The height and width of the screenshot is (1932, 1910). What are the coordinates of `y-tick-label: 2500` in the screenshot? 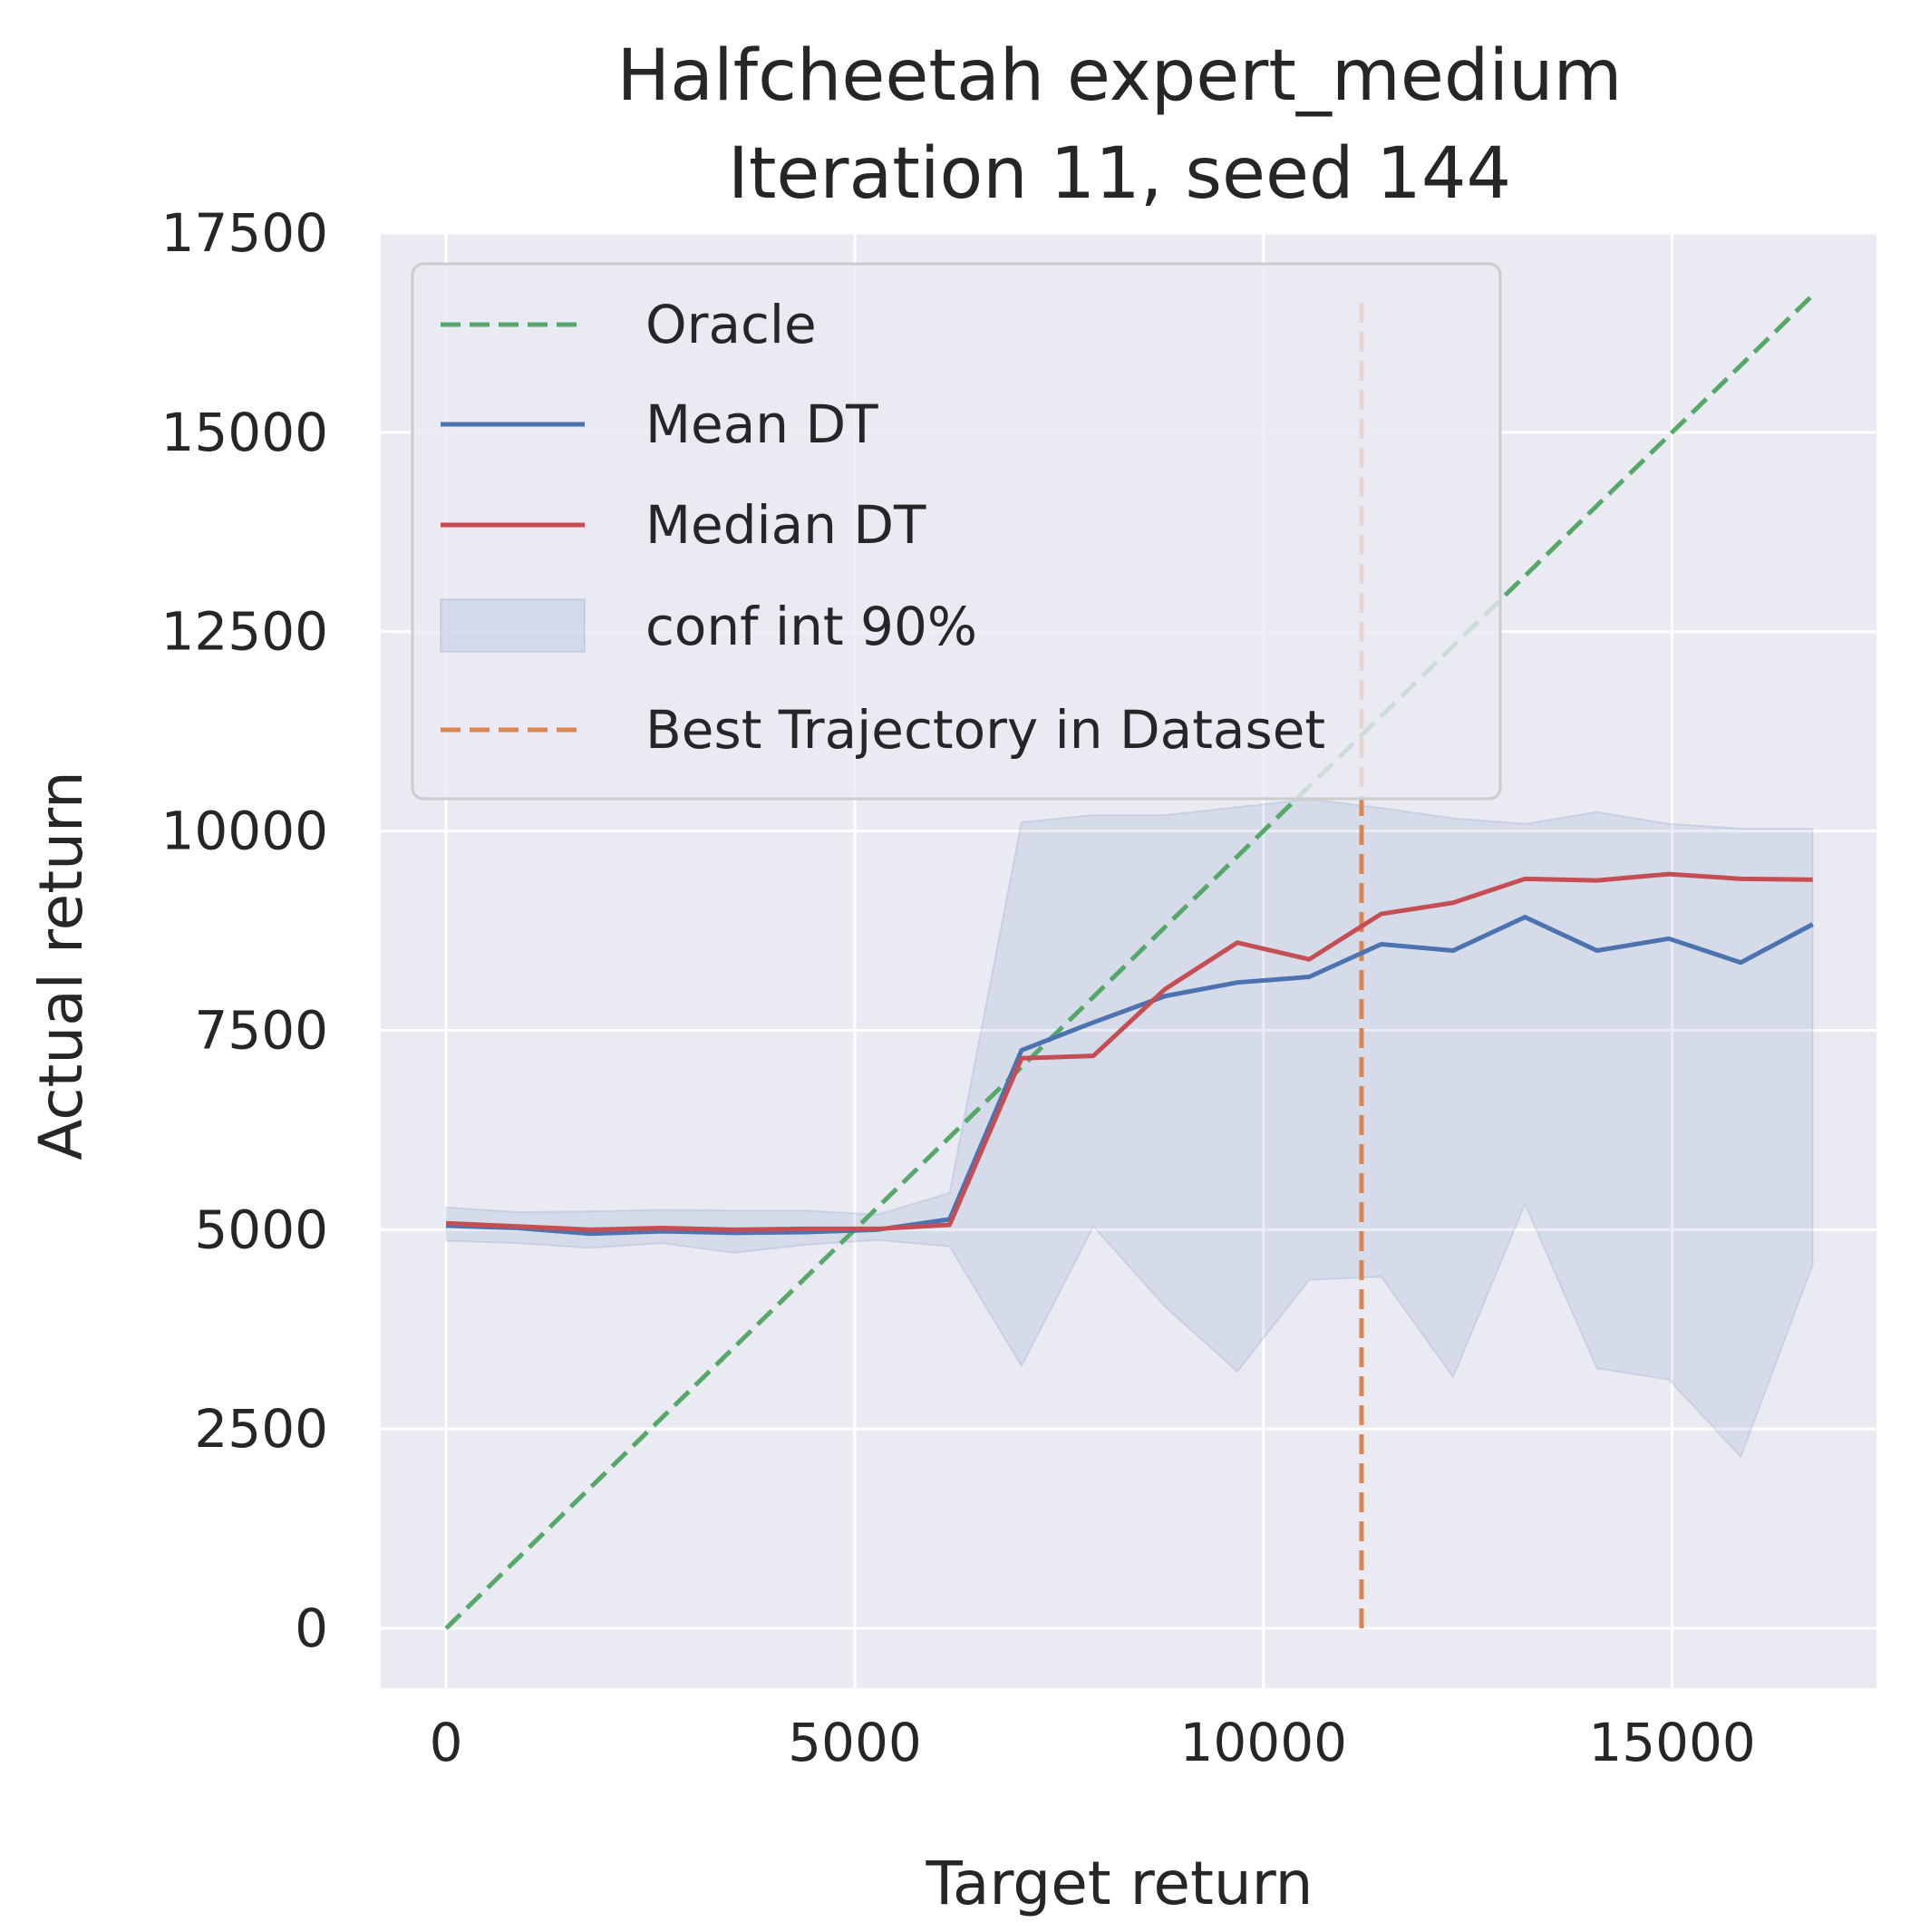 It's located at (261, 1429).